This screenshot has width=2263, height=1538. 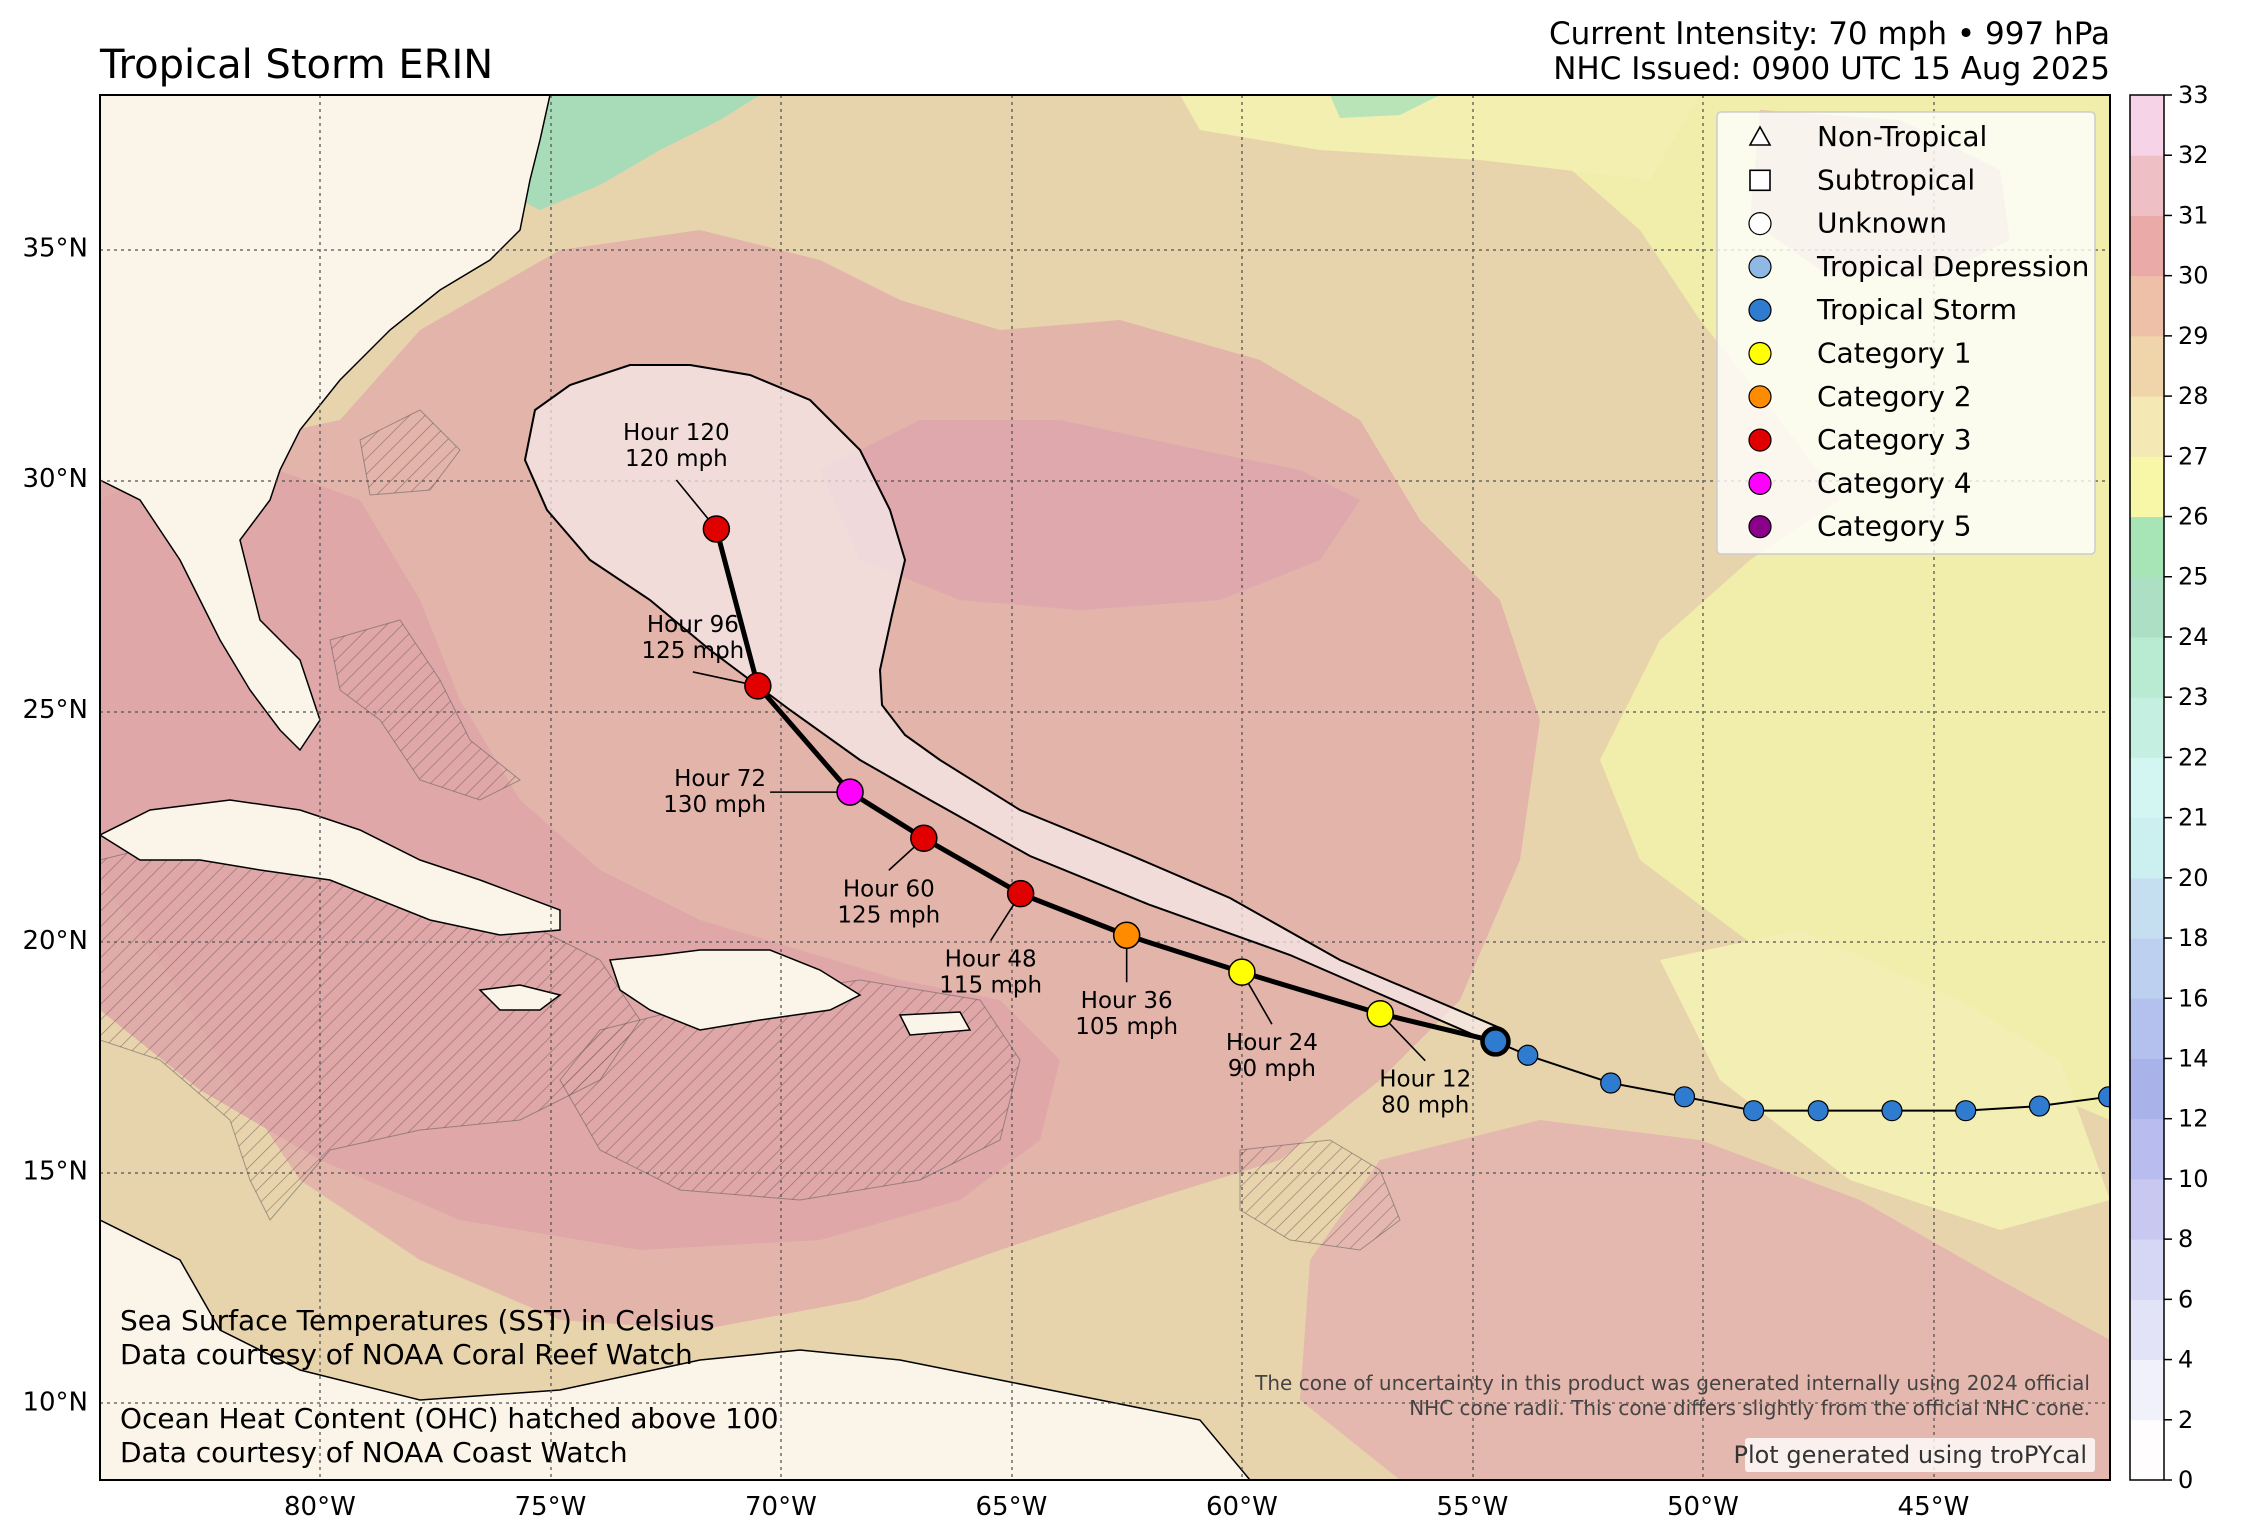 I want to click on sst-band-yellow-north, so click(x=1440, y=137).